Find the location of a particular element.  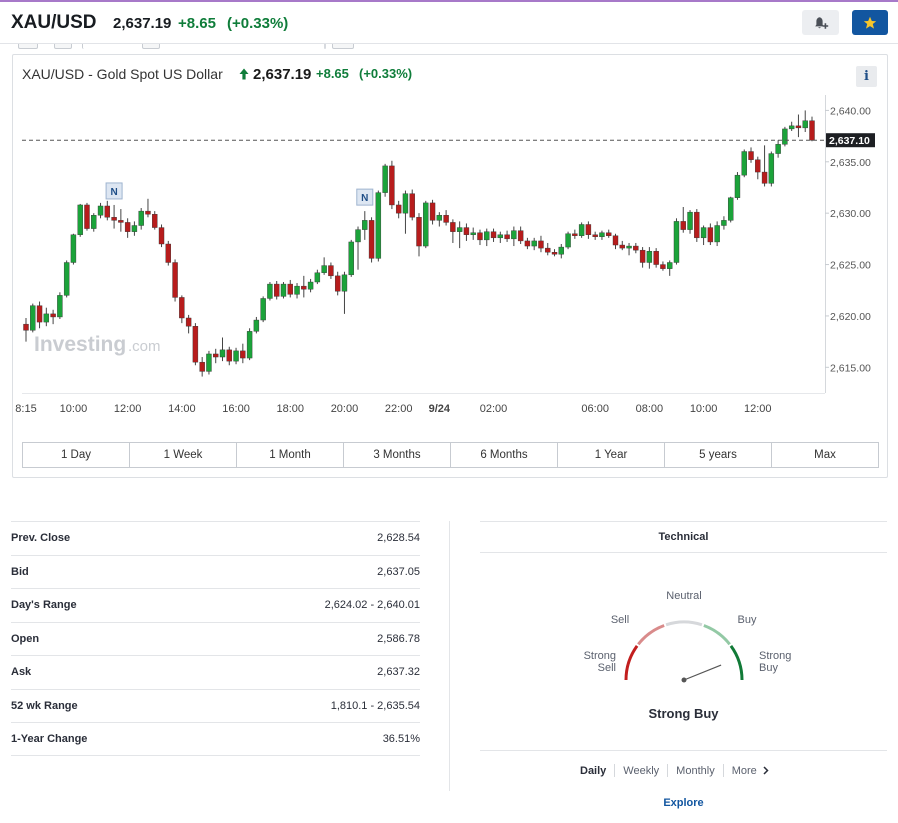

stat-value: 2,637.32 is located at coordinates (398, 672).